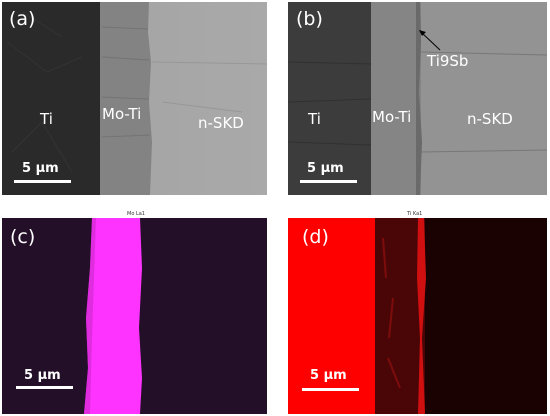  What do you see at coordinates (42, 375) in the screenshot?
I see `scale-bar-label-c: 5 μm` at bounding box center [42, 375].